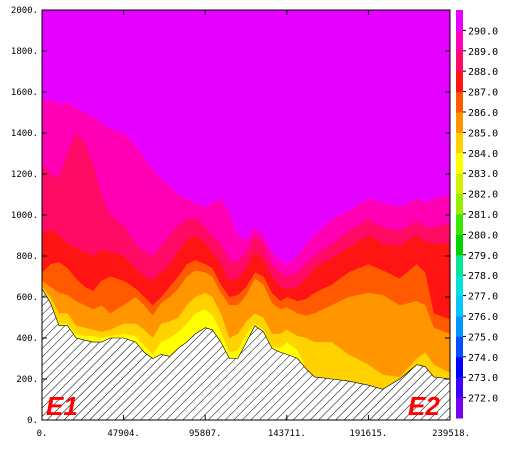  What do you see at coordinates (483, 297) in the screenshot?
I see `colorbar-label: 277.0` at bounding box center [483, 297].